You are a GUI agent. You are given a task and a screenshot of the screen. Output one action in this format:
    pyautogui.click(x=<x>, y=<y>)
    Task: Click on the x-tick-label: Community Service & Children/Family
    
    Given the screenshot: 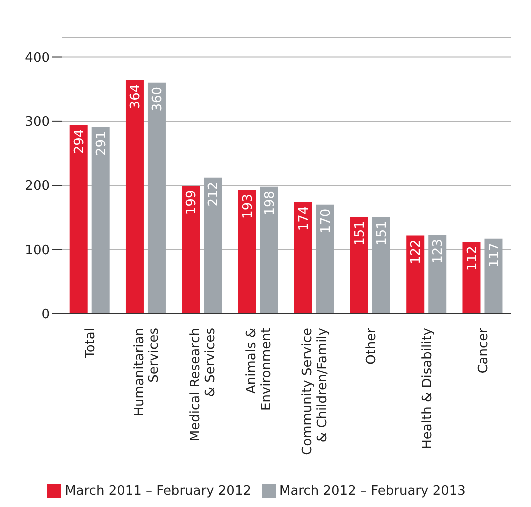 What is the action you would take?
    pyautogui.click(x=315, y=392)
    